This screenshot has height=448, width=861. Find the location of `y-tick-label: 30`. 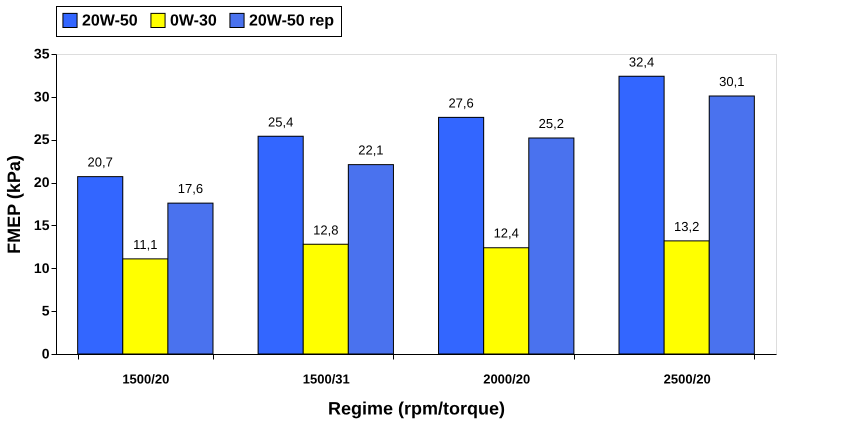

y-tick-label: 30 is located at coordinates (42, 96).